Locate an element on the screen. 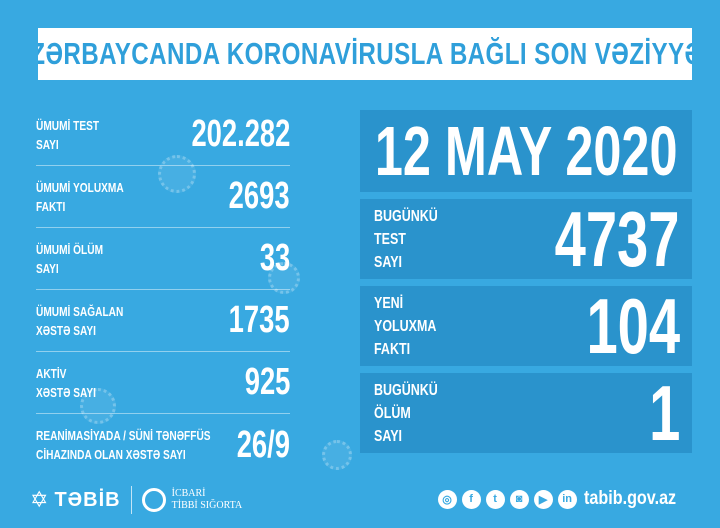 This screenshot has height=528, width=720. row-label: ÜMUMİ TEST SAYI is located at coordinates (122, 135).